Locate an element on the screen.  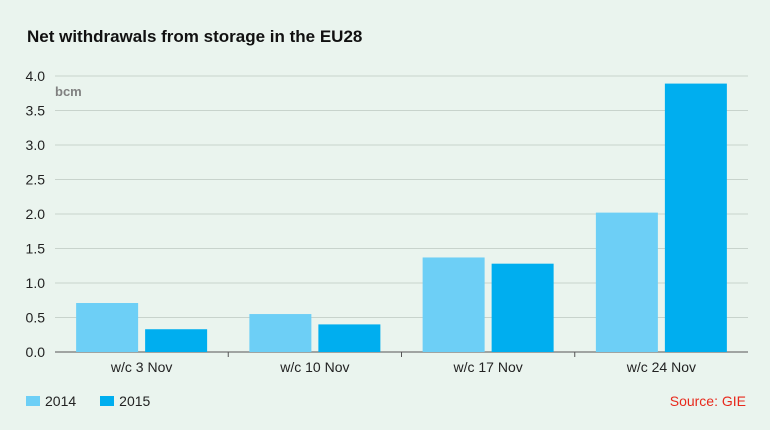
chart-legend: 2014 2015 is located at coordinates (100, 401).